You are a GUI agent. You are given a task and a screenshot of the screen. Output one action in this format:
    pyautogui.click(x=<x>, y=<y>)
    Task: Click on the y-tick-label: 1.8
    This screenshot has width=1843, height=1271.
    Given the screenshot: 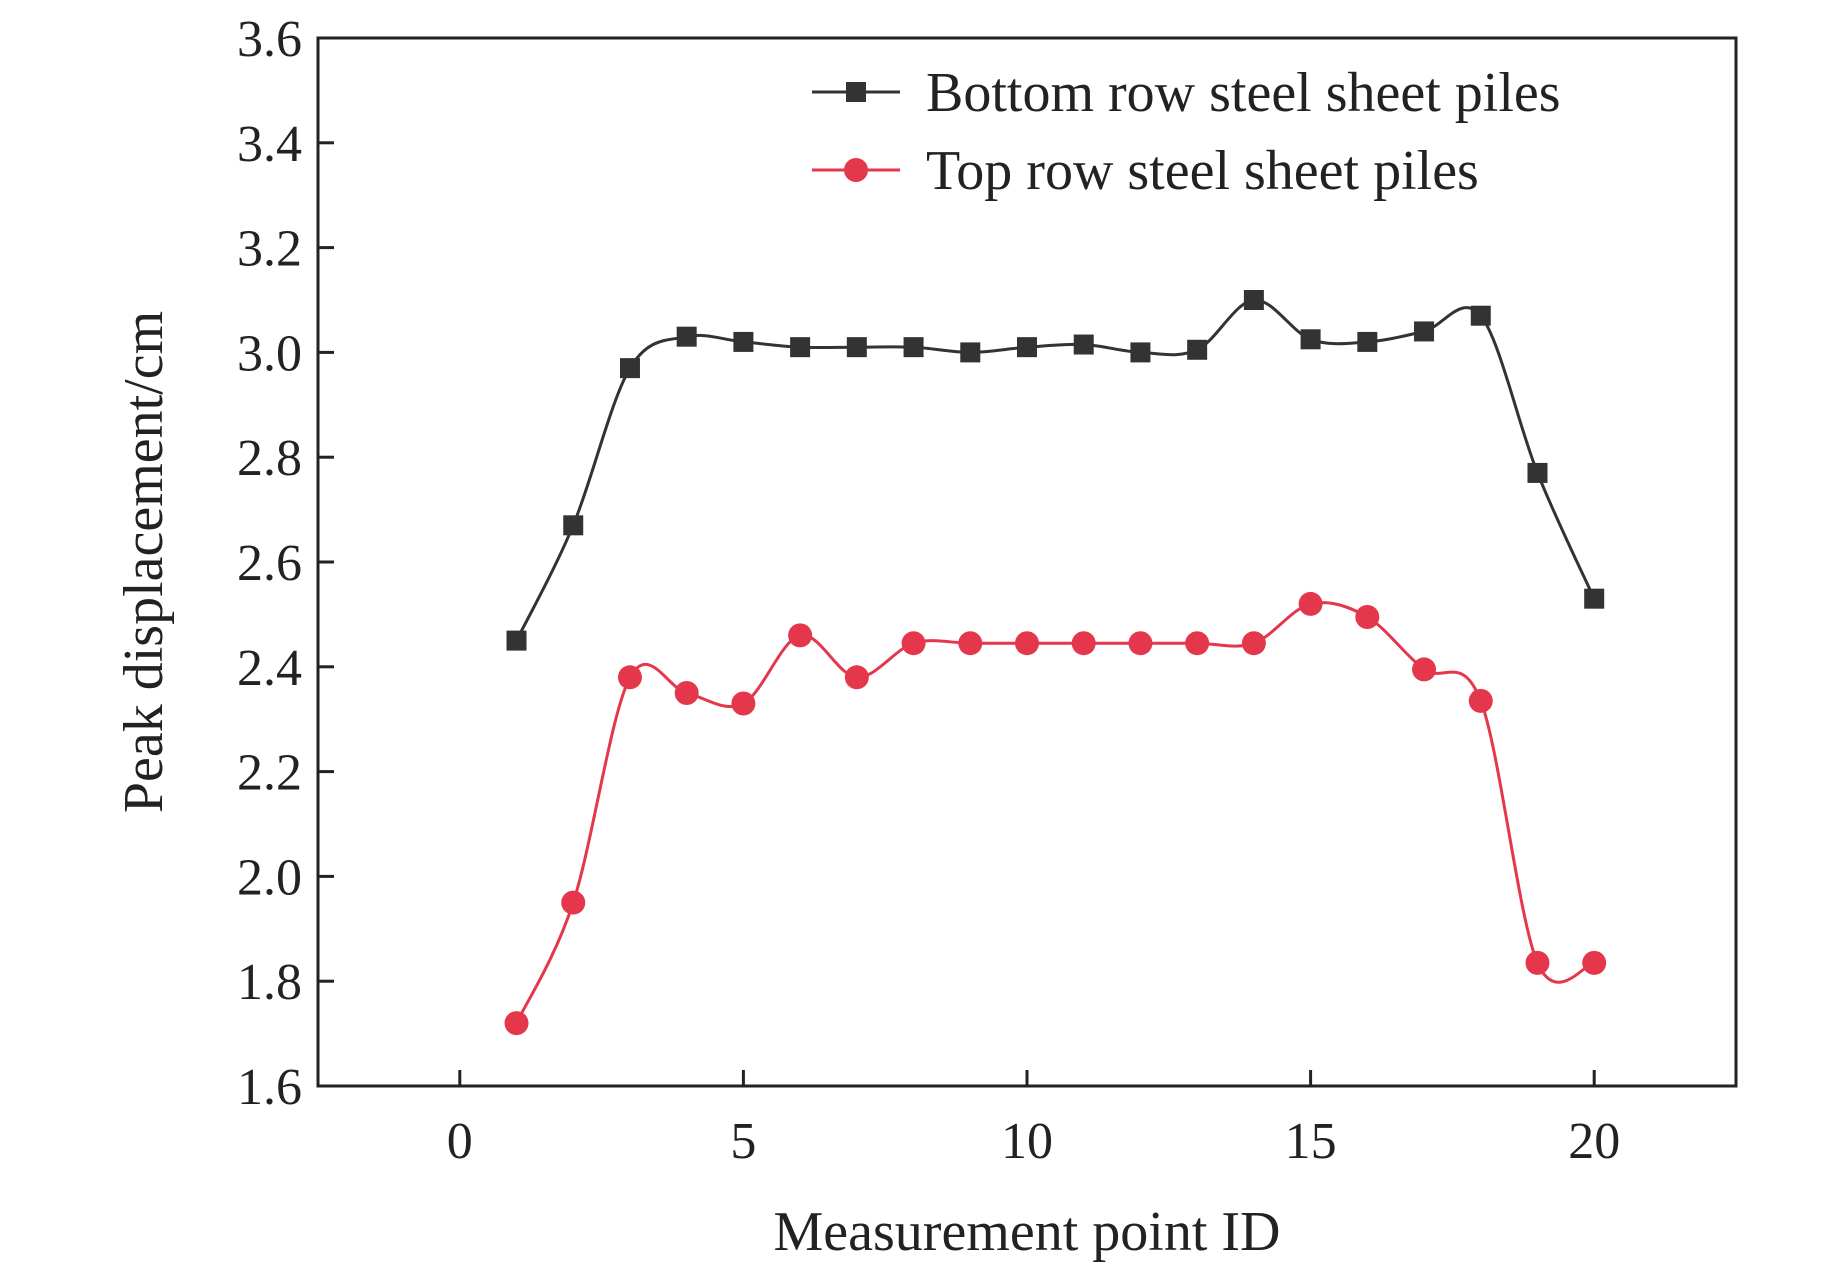 What is the action you would take?
    pyautogui.click(x=269, y=982)
    